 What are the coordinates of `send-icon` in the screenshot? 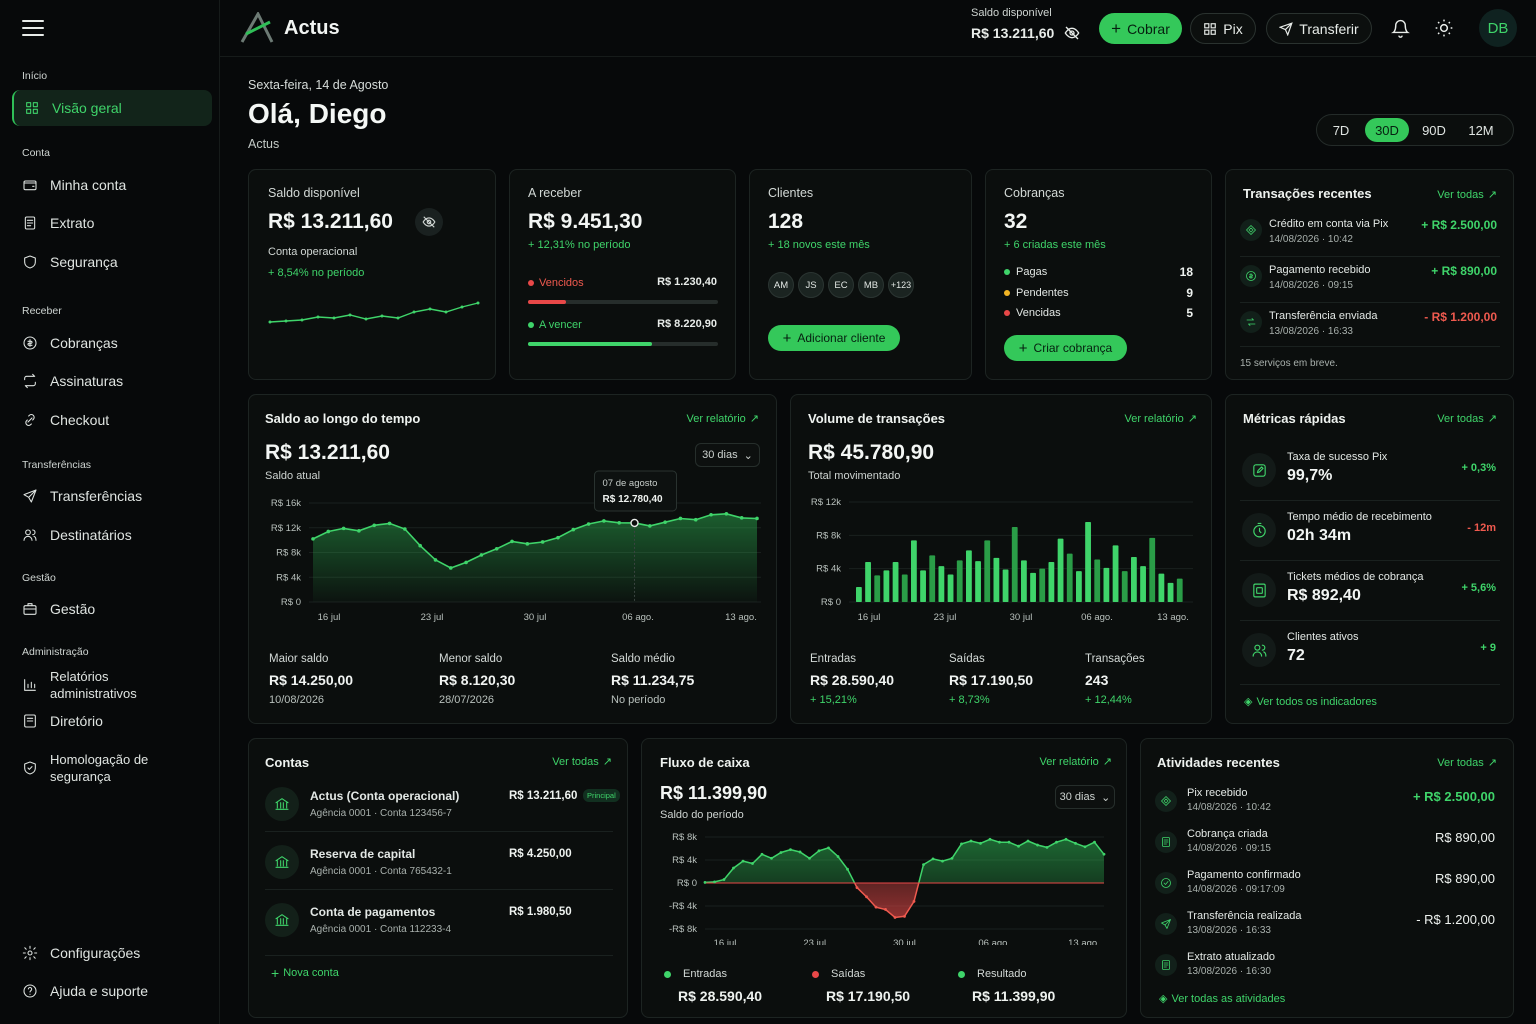 It's located at (1166, 924).